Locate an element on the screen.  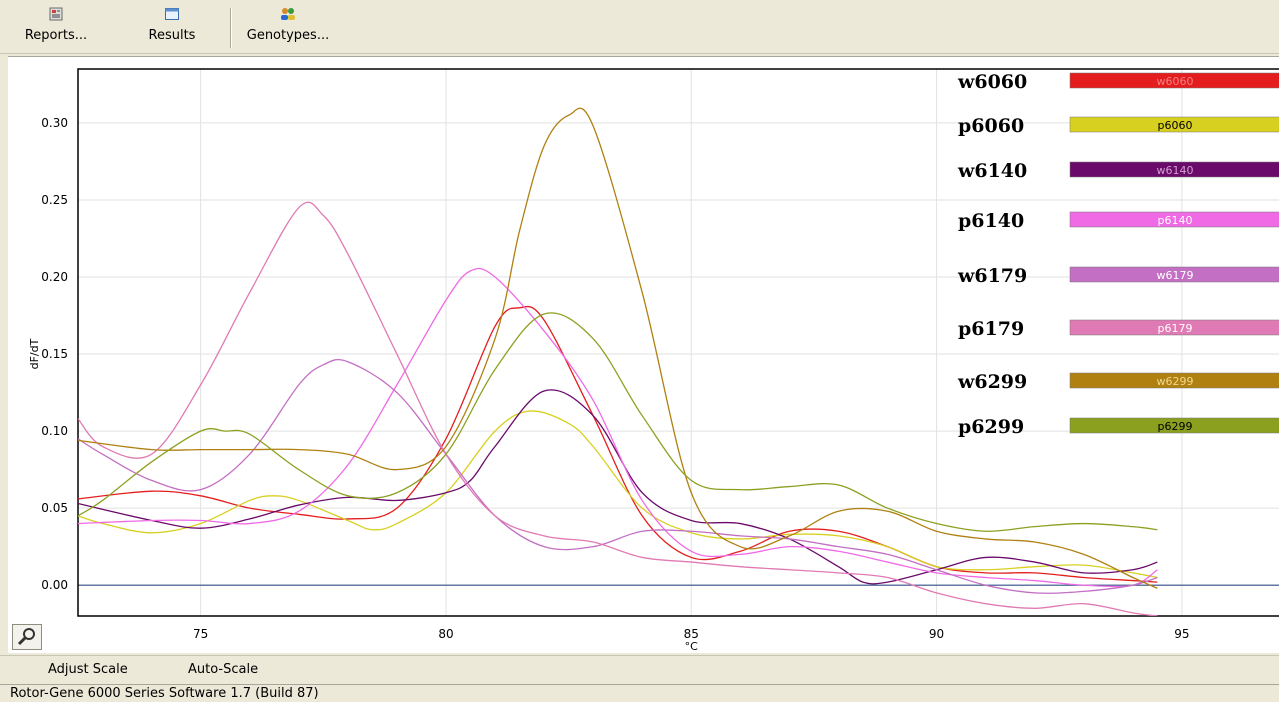
legend-swatch-text-w6060: w6060 is located at coordinates (1175, 81).